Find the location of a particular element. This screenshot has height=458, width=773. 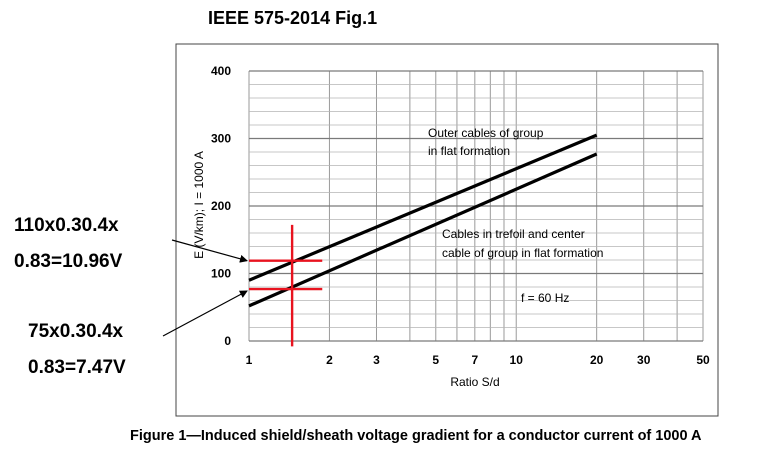

annotation-upper-line2: 0.83=10.96V is located at coordinates (68, 261).